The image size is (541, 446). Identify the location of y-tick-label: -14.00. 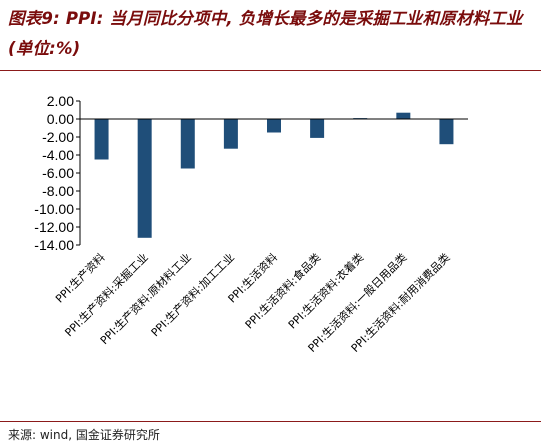
(54, 245).